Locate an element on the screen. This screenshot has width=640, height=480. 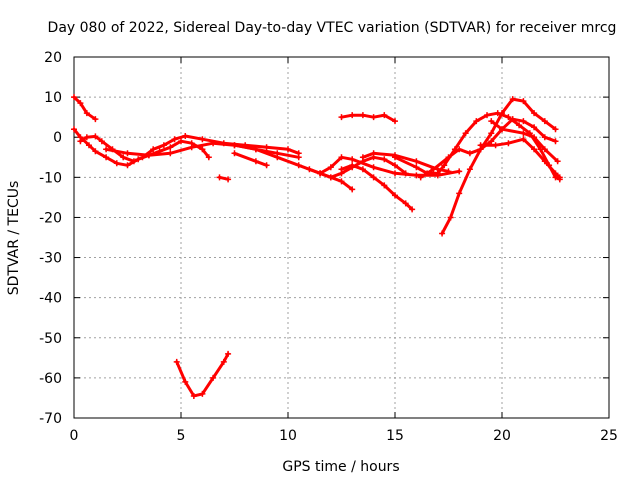
y-tick-label: 0 is located at coordinates (57, 138).